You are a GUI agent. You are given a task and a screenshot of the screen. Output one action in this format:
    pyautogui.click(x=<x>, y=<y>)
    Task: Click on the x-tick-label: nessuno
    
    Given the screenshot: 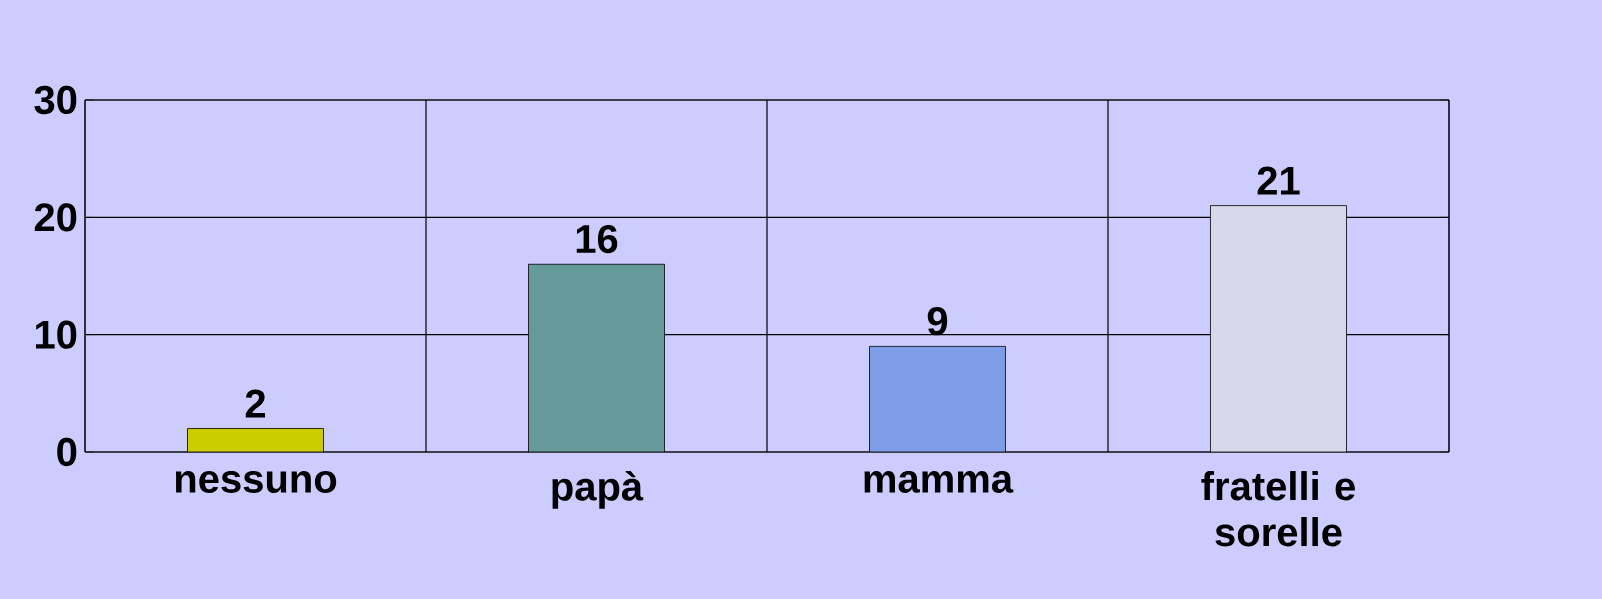 What is the action you would take?
    pyautogui.click(x=256, y=482)
    